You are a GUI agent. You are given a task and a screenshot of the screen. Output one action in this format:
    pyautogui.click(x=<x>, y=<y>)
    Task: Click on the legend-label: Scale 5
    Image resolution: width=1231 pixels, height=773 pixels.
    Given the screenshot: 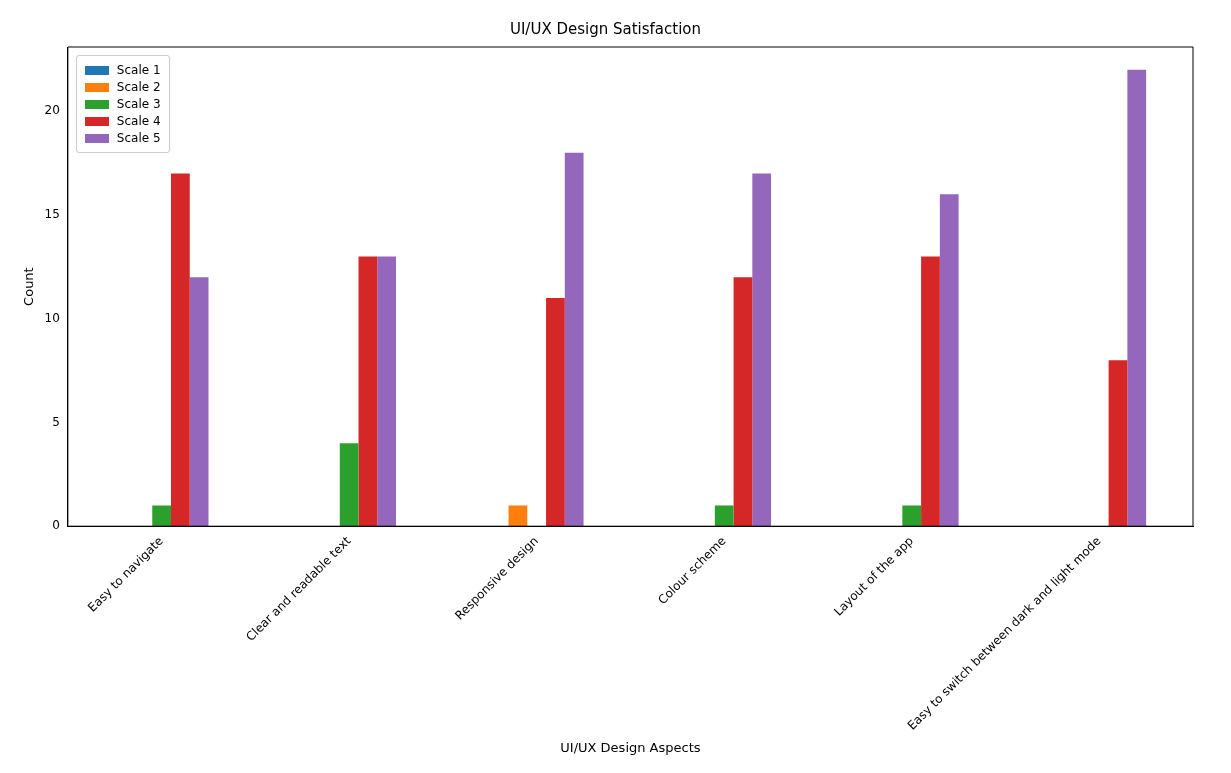 What is the action you would take?
    pyautogui.click(x=138, y=138)
    